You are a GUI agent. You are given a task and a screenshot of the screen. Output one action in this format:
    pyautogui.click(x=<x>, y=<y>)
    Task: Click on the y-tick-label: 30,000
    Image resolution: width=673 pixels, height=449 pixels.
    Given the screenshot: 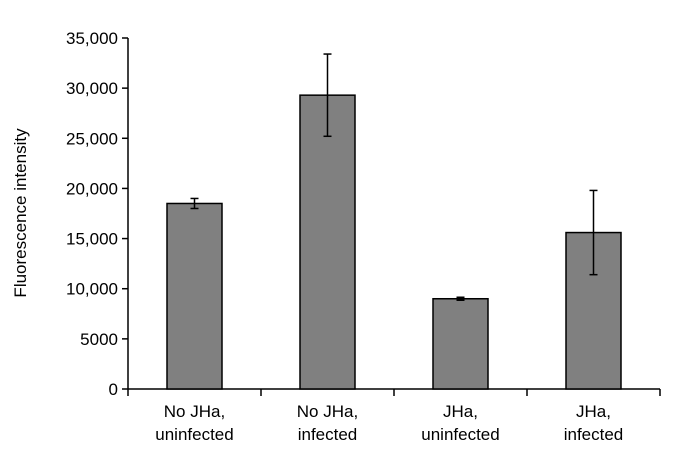 What is the action you would take?
    pyautogui.click(x=92, y=88)
    